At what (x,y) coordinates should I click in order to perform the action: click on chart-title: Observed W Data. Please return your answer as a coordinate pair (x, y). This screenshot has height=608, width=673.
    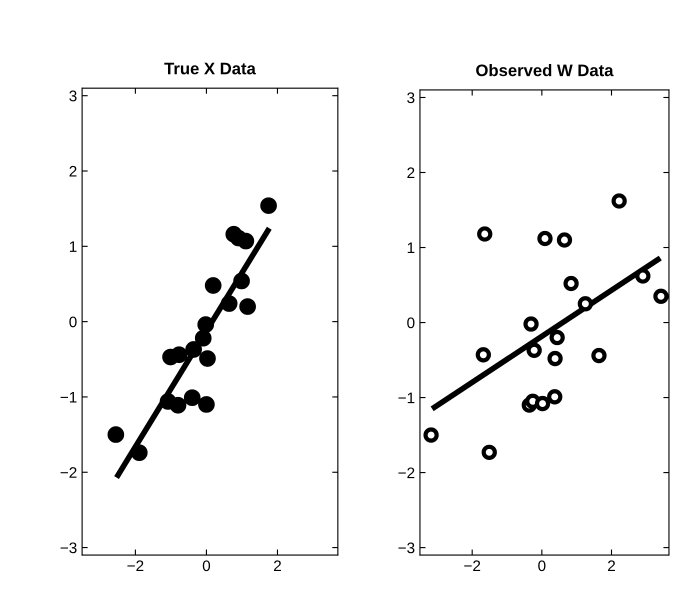
    Looking at the image, I should click on (545, 70).